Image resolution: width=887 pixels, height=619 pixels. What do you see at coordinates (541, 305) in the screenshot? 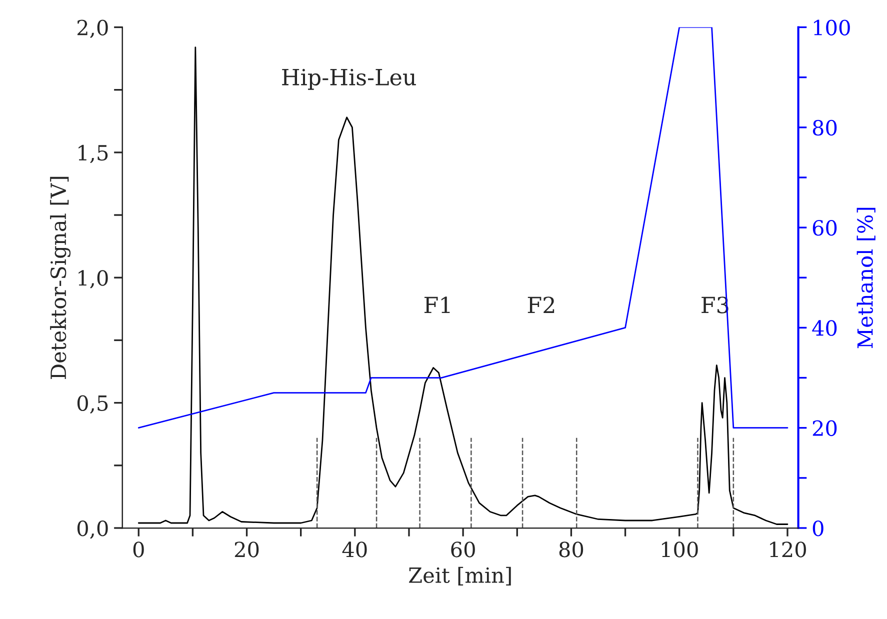
I see `annotation: F2` at bounding box center [541, 305].